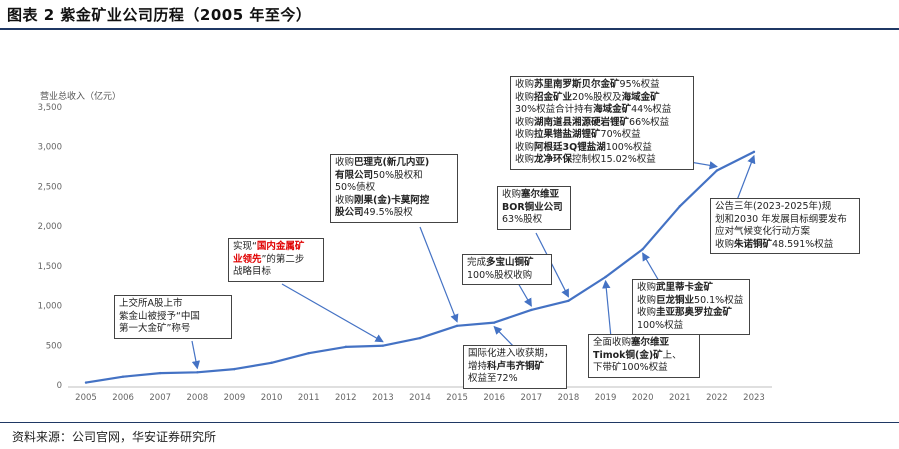 This screenshot has height=449, width=899. Describe the element at coordinates (449, 29) in the screenshot. I see `title-rule` at that location.